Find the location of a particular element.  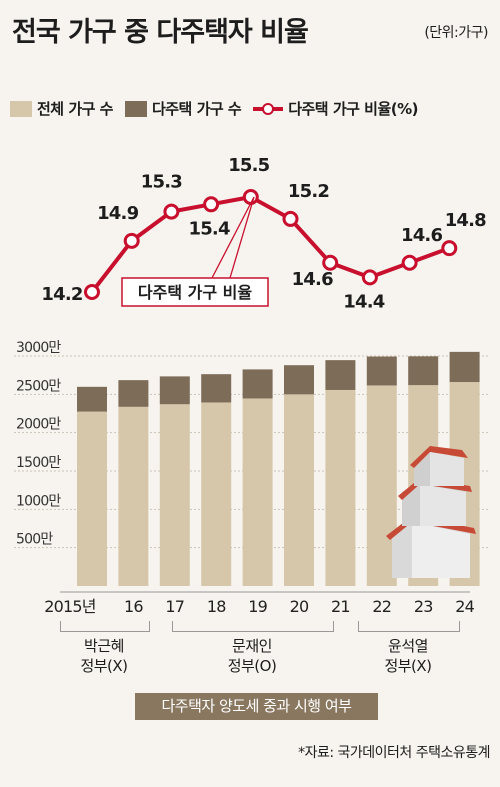

callout-label: 다주택 가구 비율 is located at coordinates (195, 292).